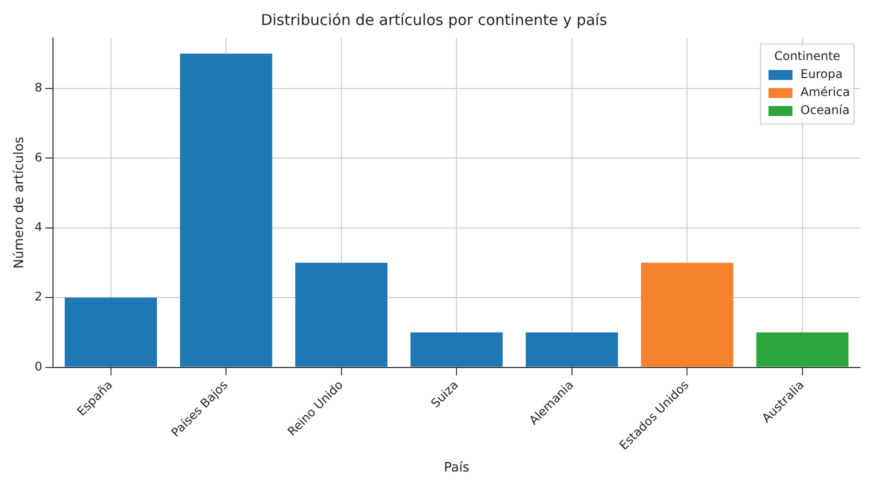  Describe the element at coordinates (38, 366) in the screenshot. I see `y-tick-label: 0` at that location.